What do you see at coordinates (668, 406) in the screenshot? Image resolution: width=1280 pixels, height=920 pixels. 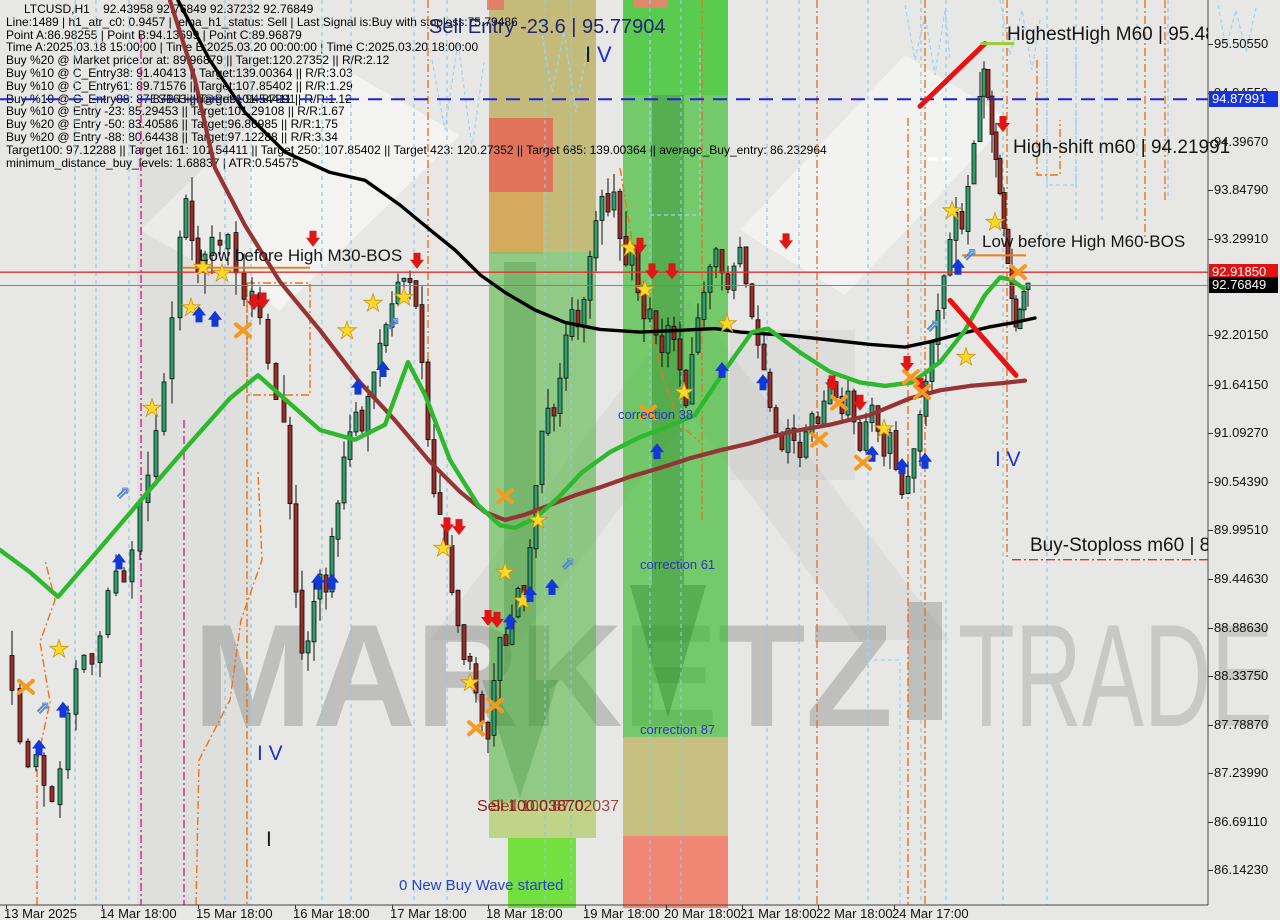 I see `wave-zone-arrow` at bounding box center [668, 406].